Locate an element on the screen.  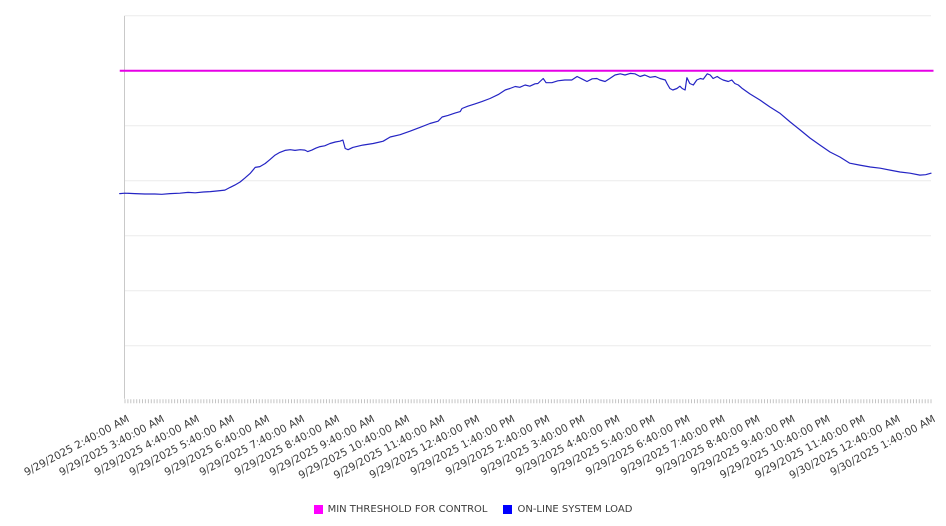
legend-item: MIN THRESHOLD FOR CONTROL is located at coordinates (400, 509).